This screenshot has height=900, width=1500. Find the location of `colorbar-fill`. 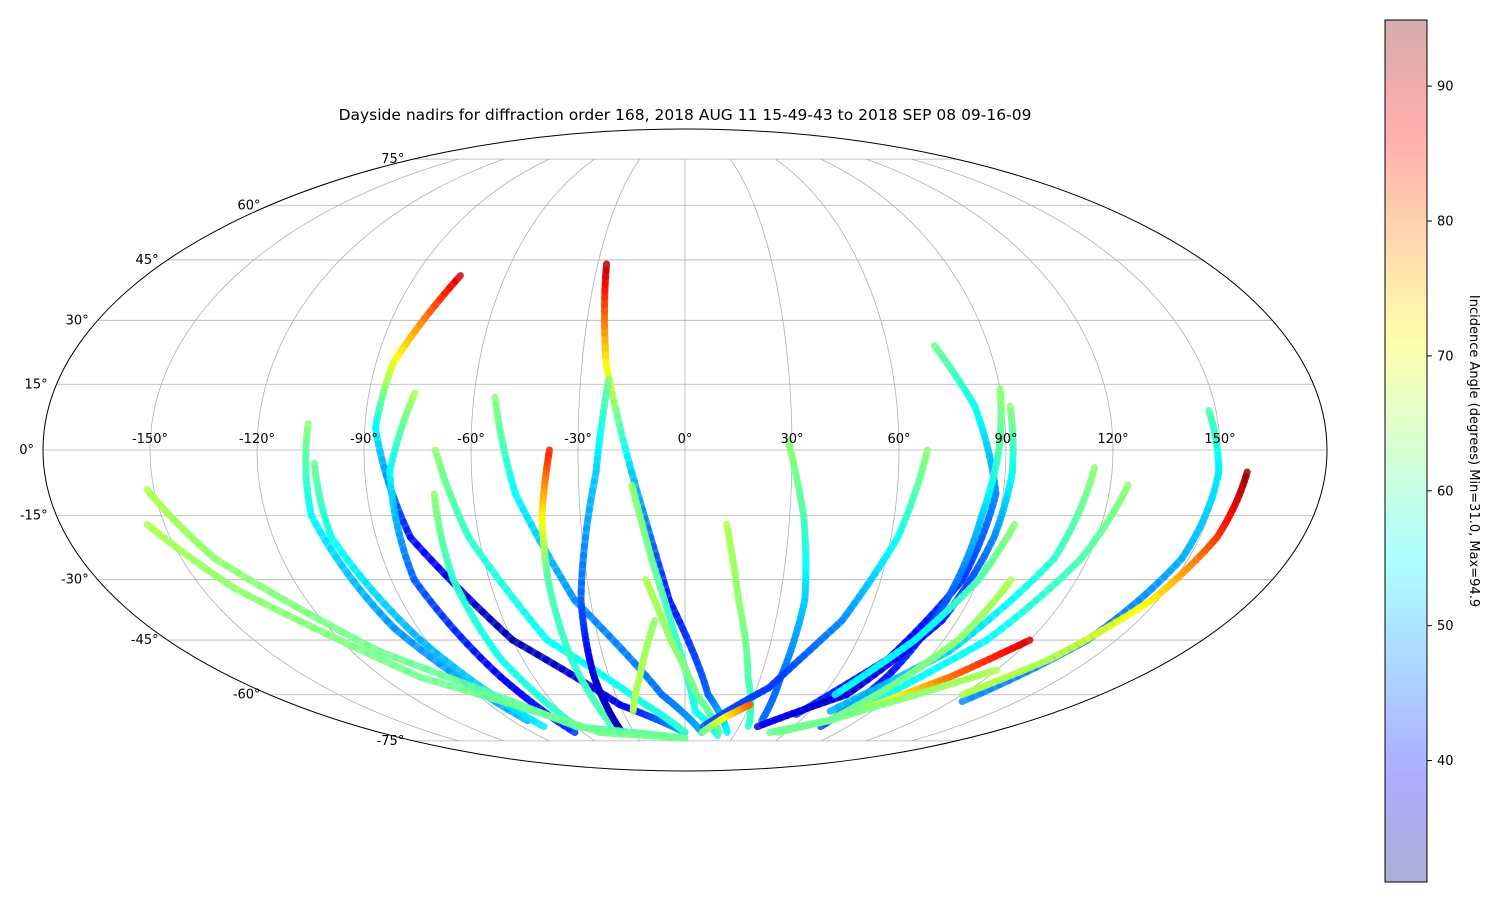

colorbar-fill is located at coordinates (1406, 451).